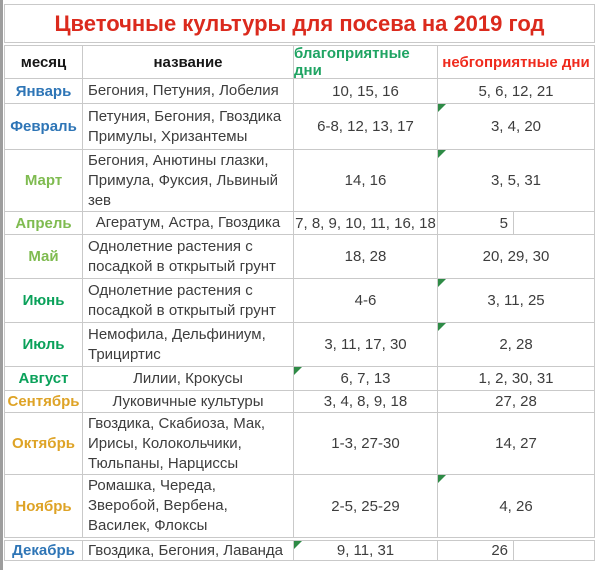  Describe the element at coordinates (516, 300) in the screenshot. I see `unfavorable-days-cell: 3, 11, 25` at that location.